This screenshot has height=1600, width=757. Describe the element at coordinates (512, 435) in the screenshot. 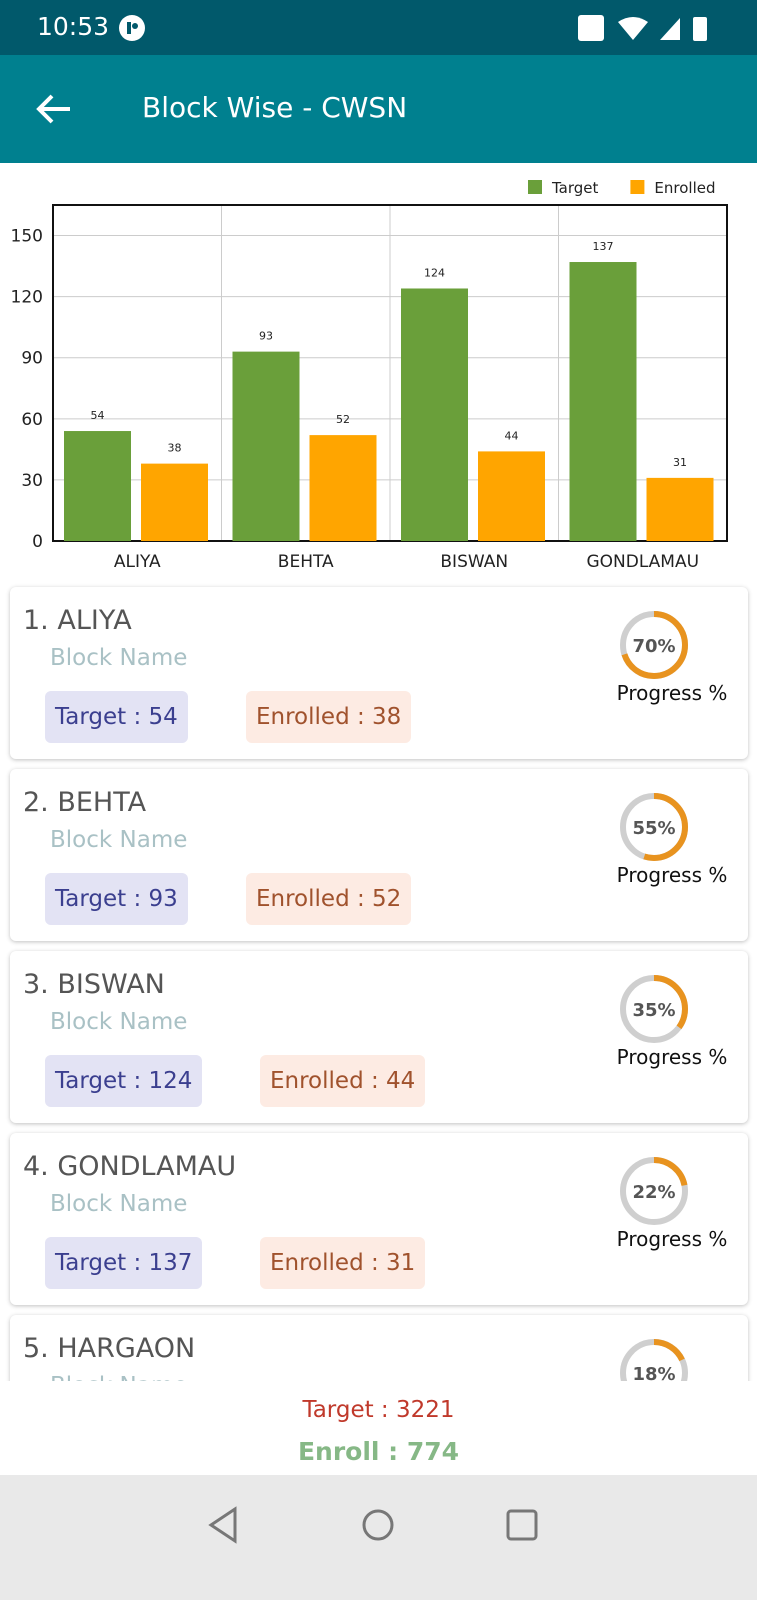

I see `bar-value-label: 44` at that location.